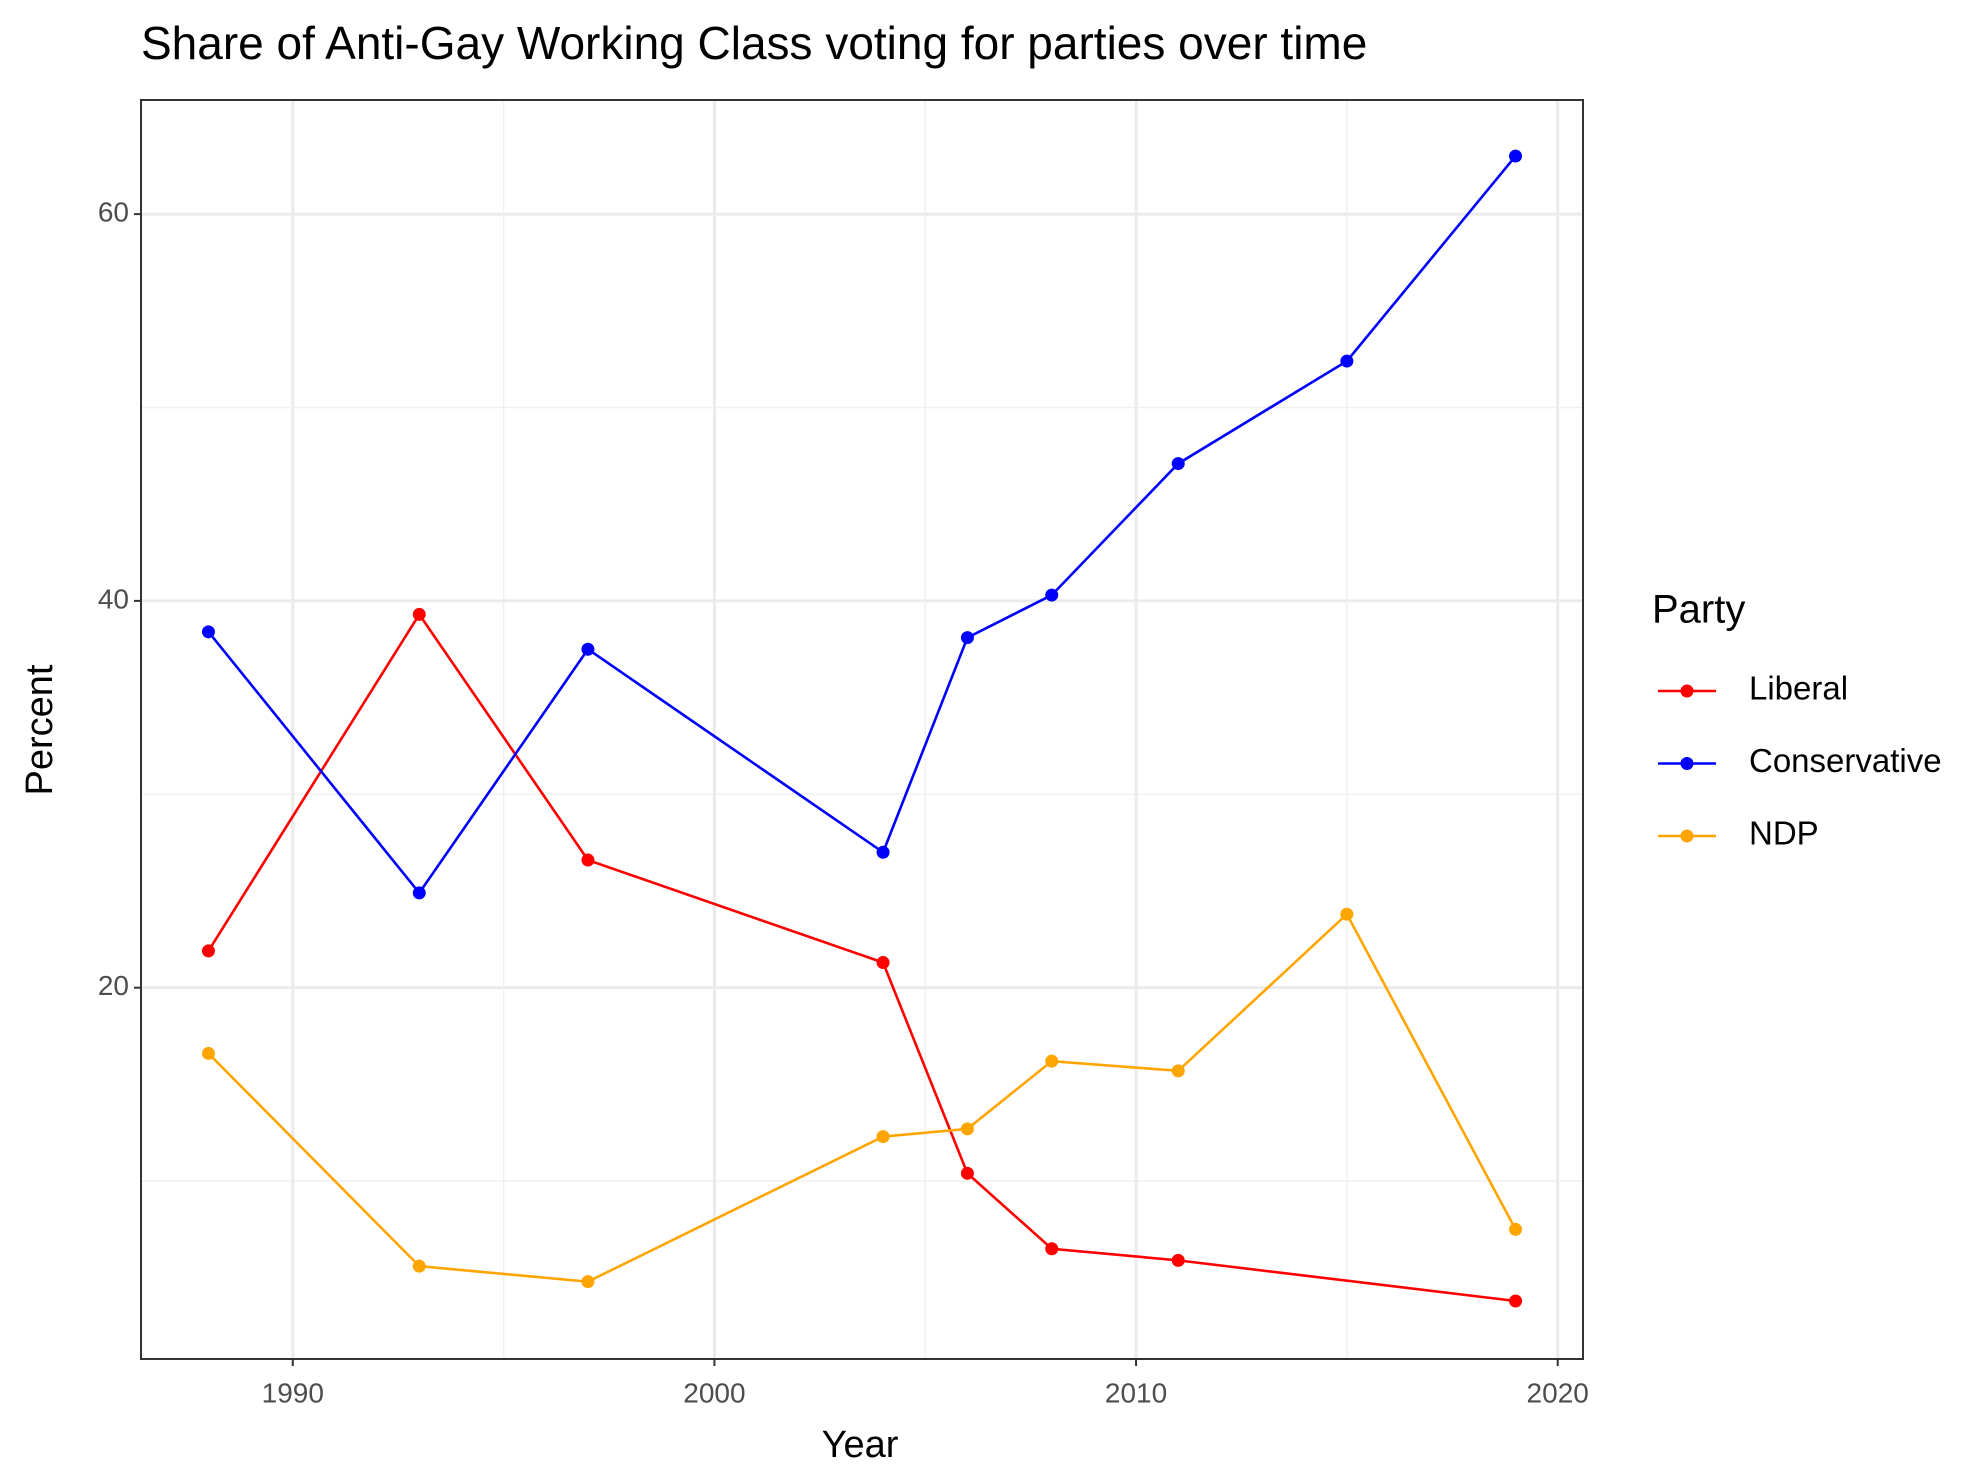 Image resolution: width=1981 pixels, height=1474 pixels. Describe the element at coordinates (113, 598) in the screenshot. I see `y-tick-label: 40` at that location.